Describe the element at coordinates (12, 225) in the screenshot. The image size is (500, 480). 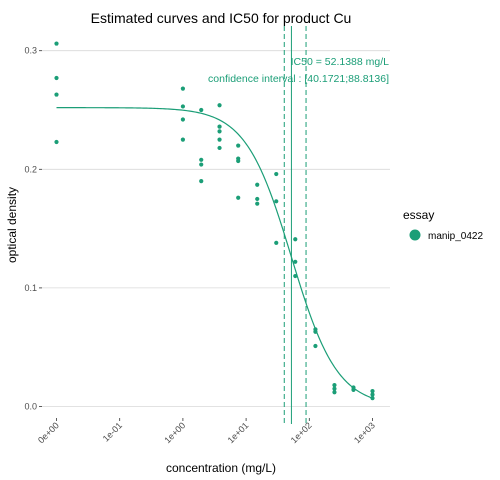
I see `y-axis-title: optical density` at that location.